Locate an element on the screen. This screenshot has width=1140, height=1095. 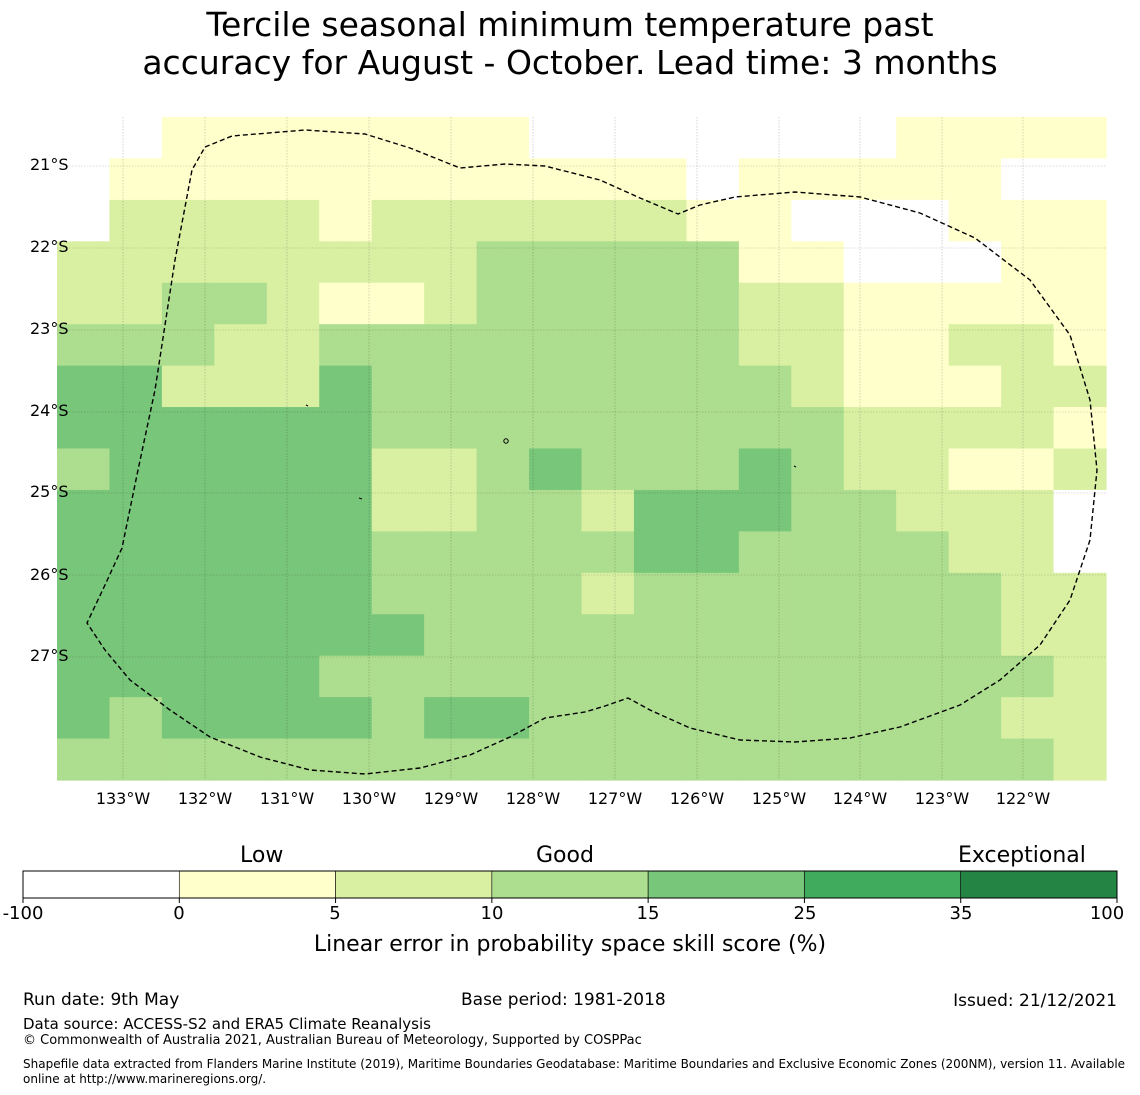
colorbar-tick-label: 35 is located at coordinates (961, 913).